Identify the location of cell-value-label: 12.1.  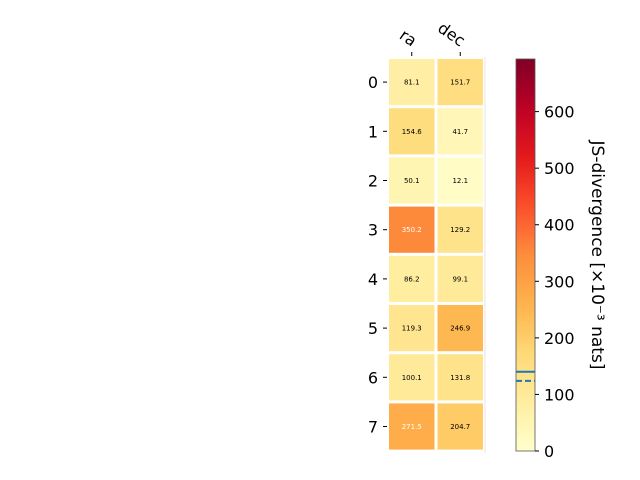
(460, 181).